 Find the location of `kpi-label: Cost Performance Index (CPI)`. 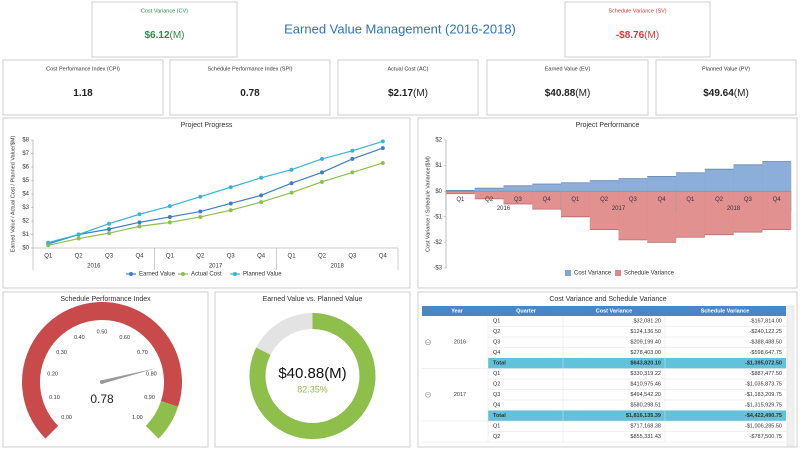

kpi-label: Cost Performance Index (CPI) is located at coordinates (83, 69).